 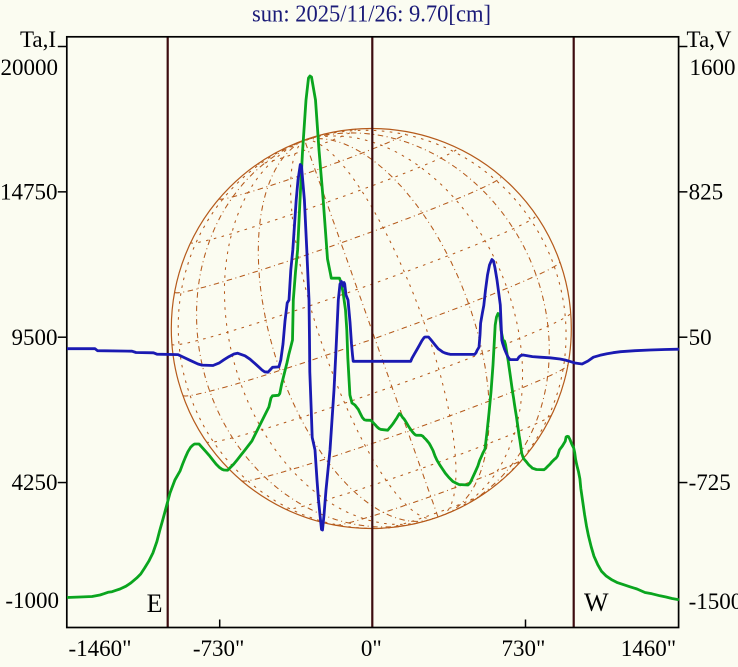 What do you see at coordinates (32, 600) in the screenshot?
I see `svg-text: -1000` at bounding box center [32, 600].